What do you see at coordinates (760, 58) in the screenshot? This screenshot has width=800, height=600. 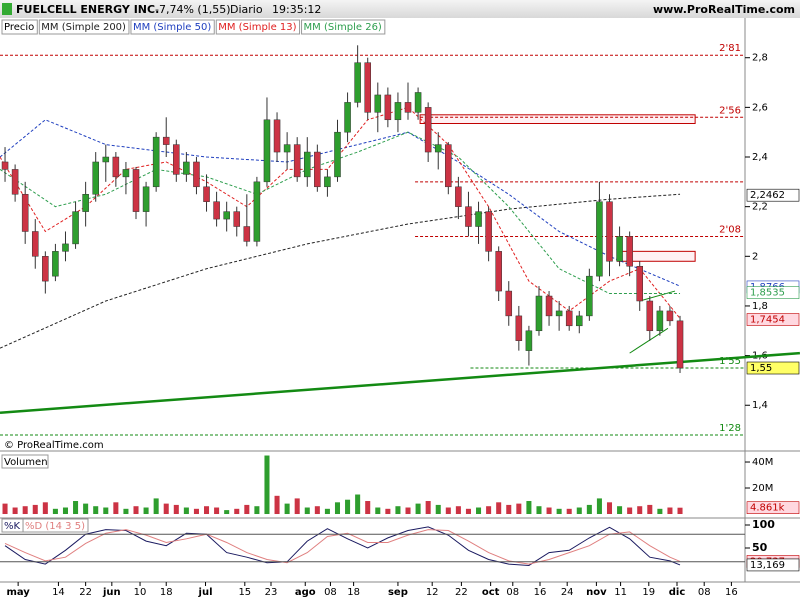 I see `y-tick-label: 2,8` at bounding box center [760, 58].